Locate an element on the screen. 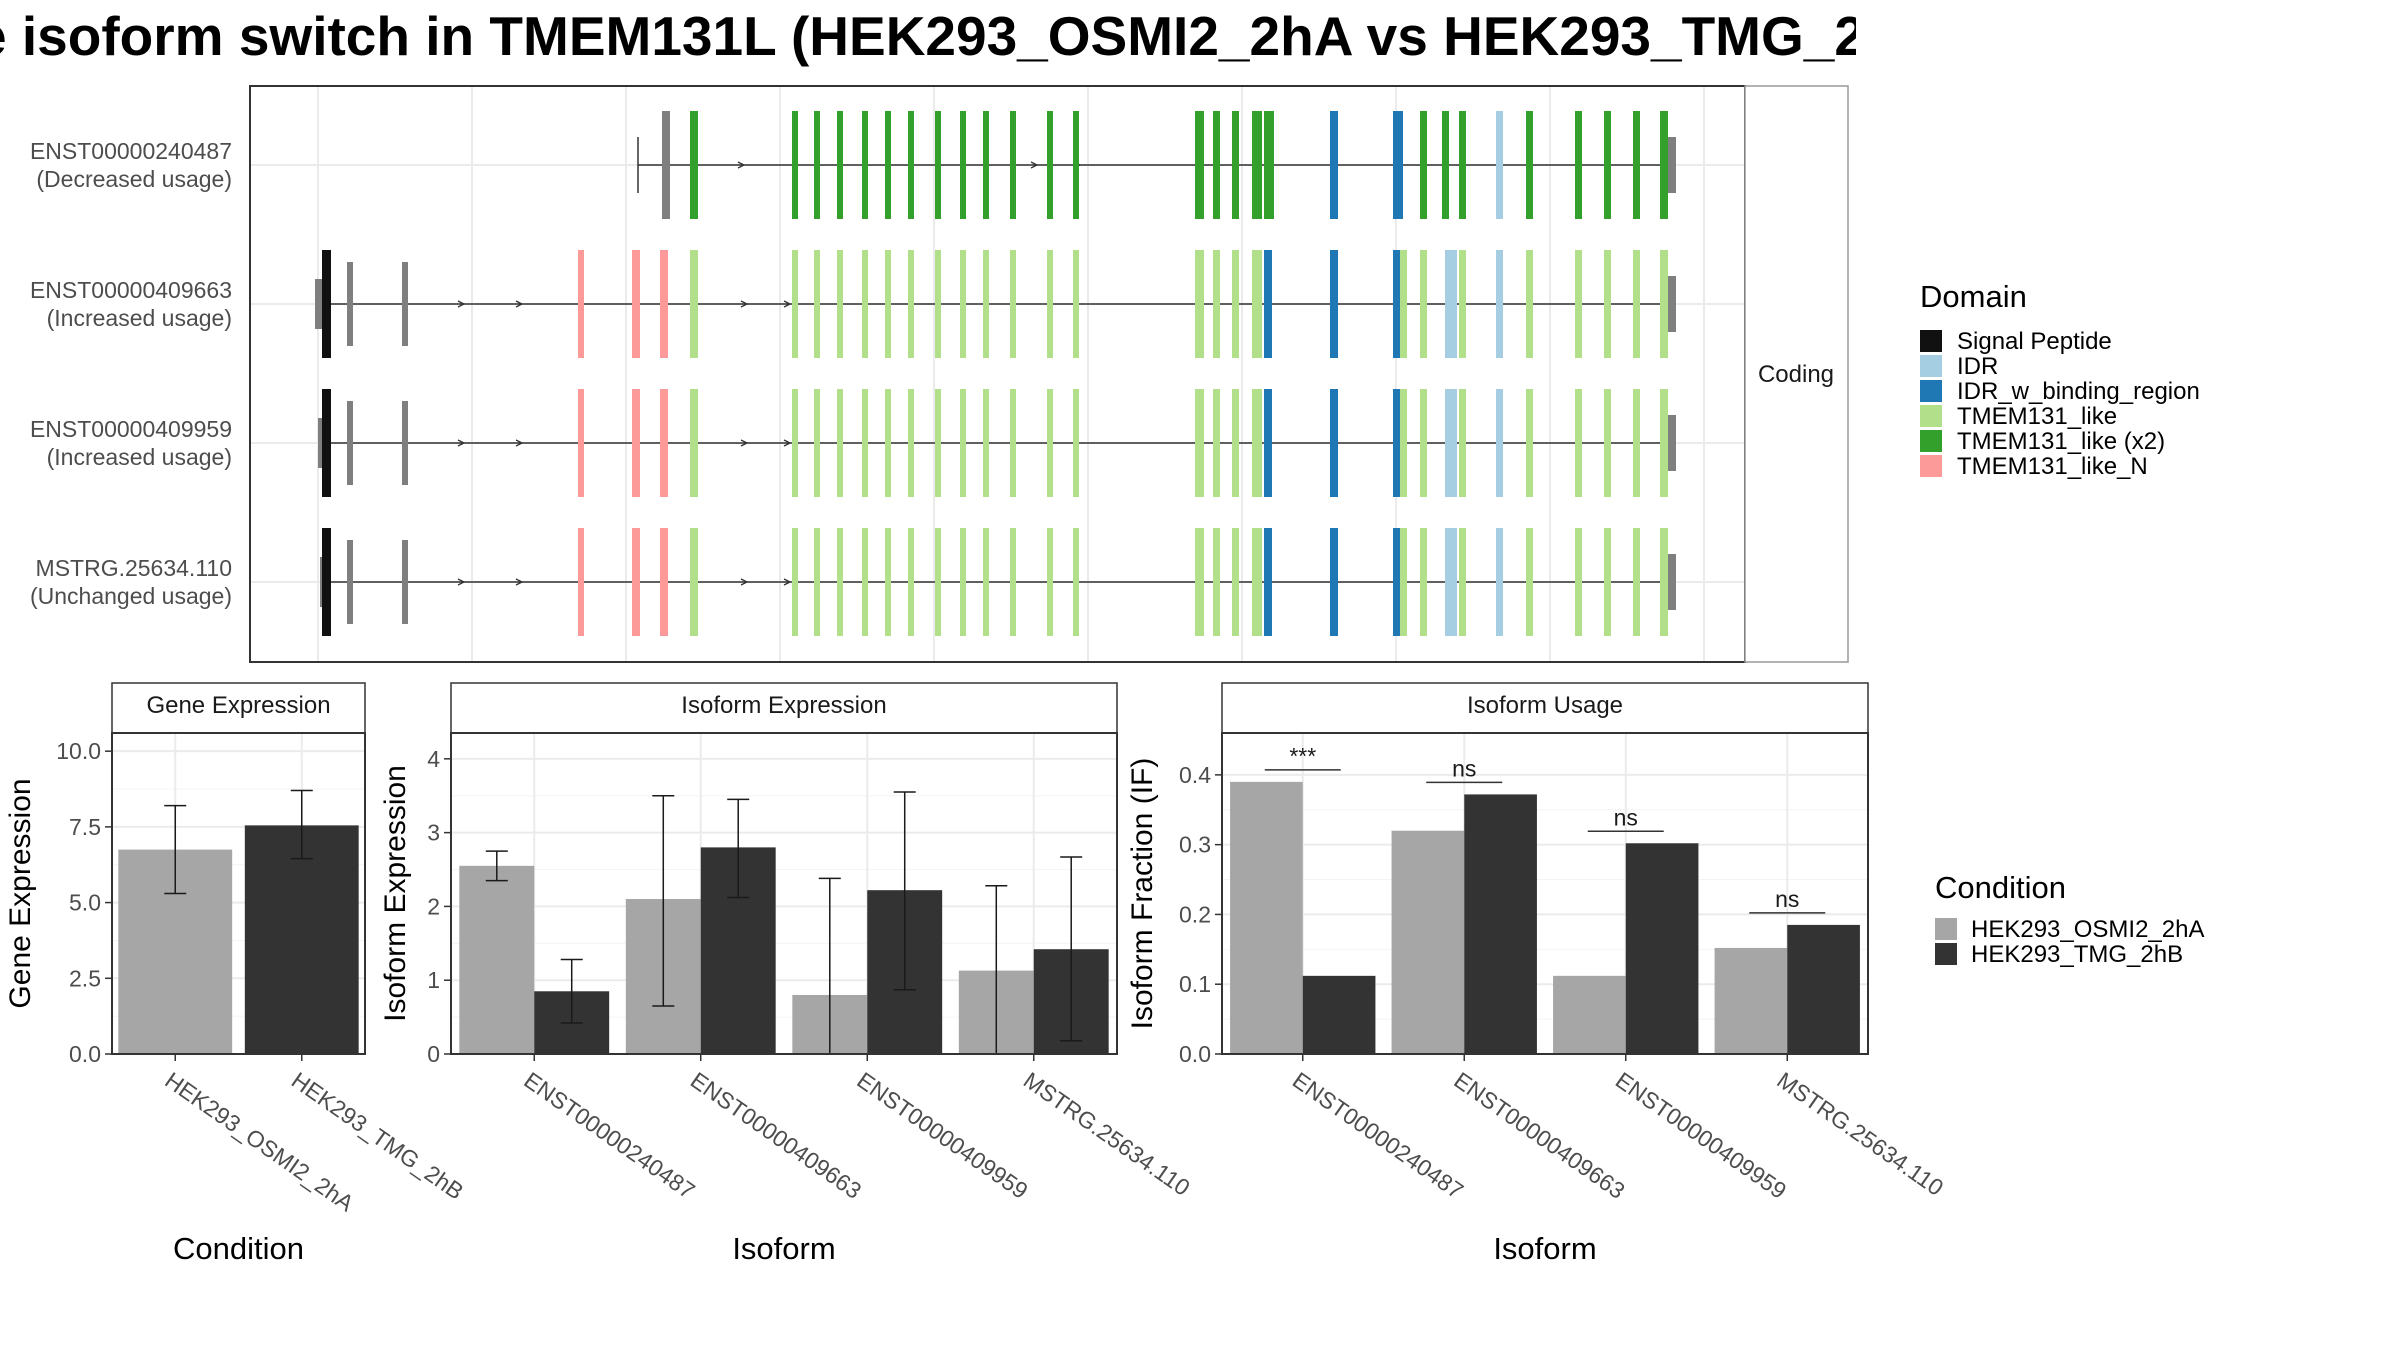 The image size is (2400, 1350). y-tick-label: 7.5 is located at coordinates (85, 827).